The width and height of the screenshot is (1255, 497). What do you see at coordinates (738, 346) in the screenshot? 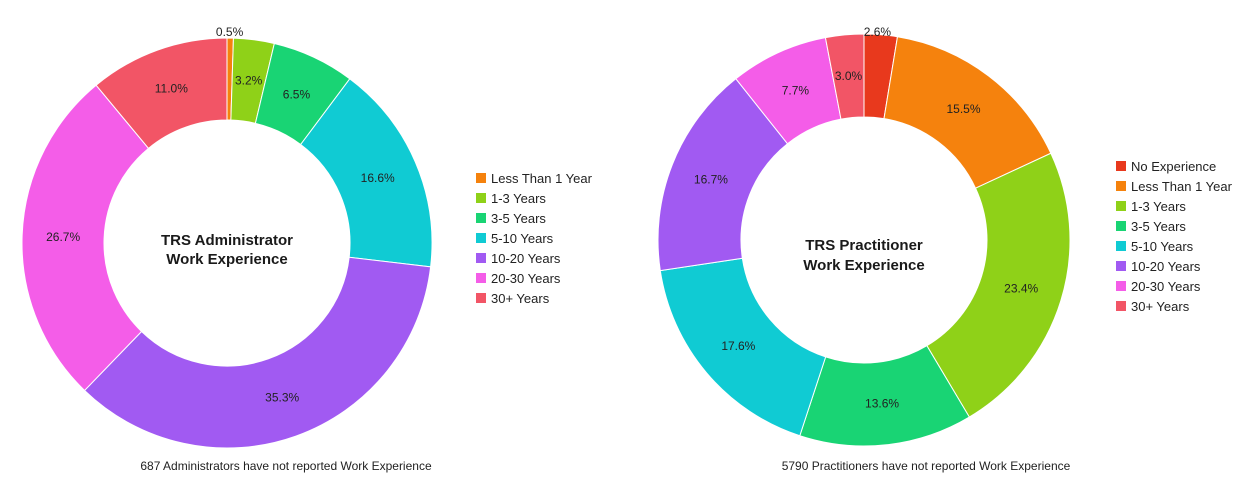
I see `slice-data-label: 17.6%` at bounding box center [738, 346].